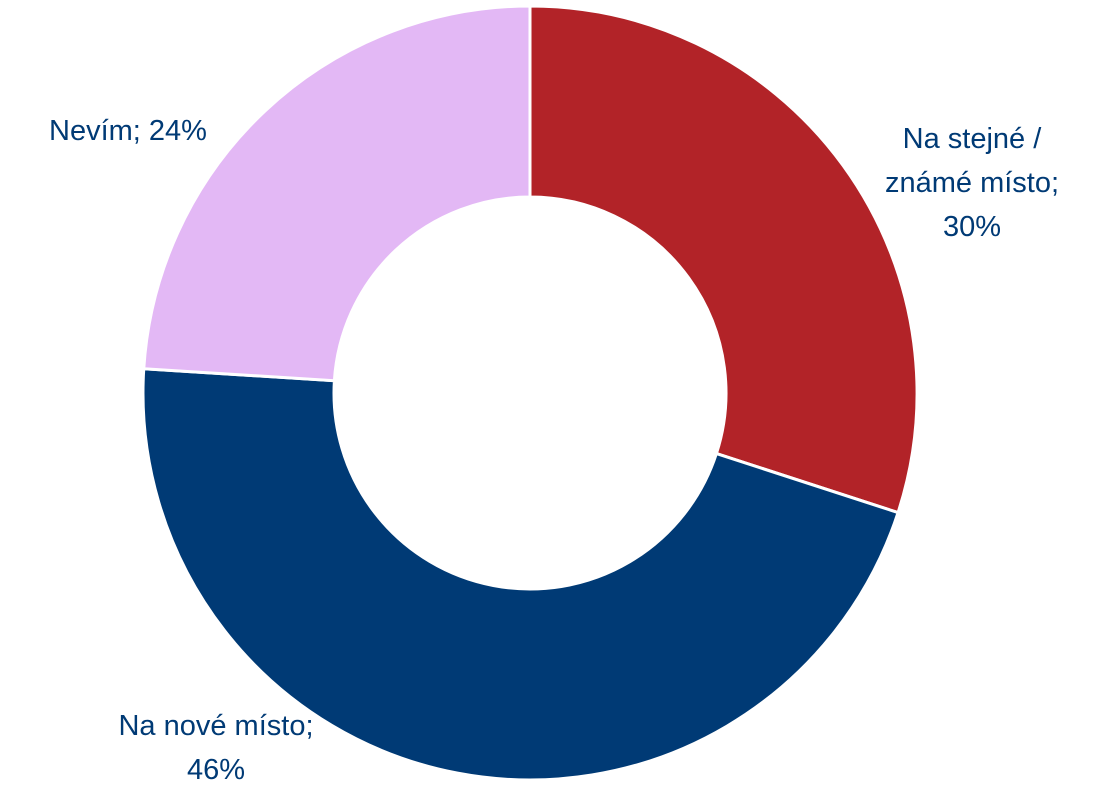  I want to click on slice-label-line: Na nové místo;, so click(215, 726).